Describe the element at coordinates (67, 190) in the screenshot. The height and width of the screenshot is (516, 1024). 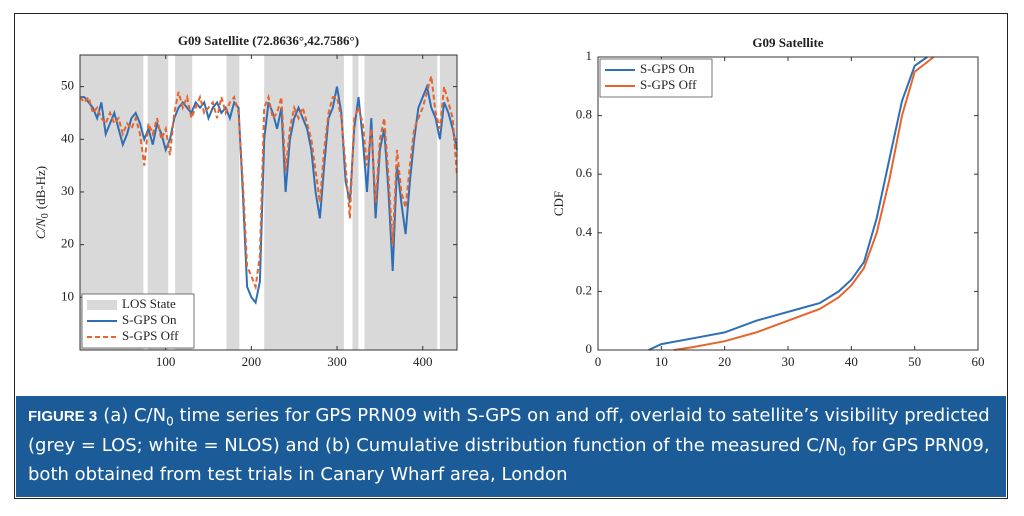
I see `y-tick-label: 30` at that location.